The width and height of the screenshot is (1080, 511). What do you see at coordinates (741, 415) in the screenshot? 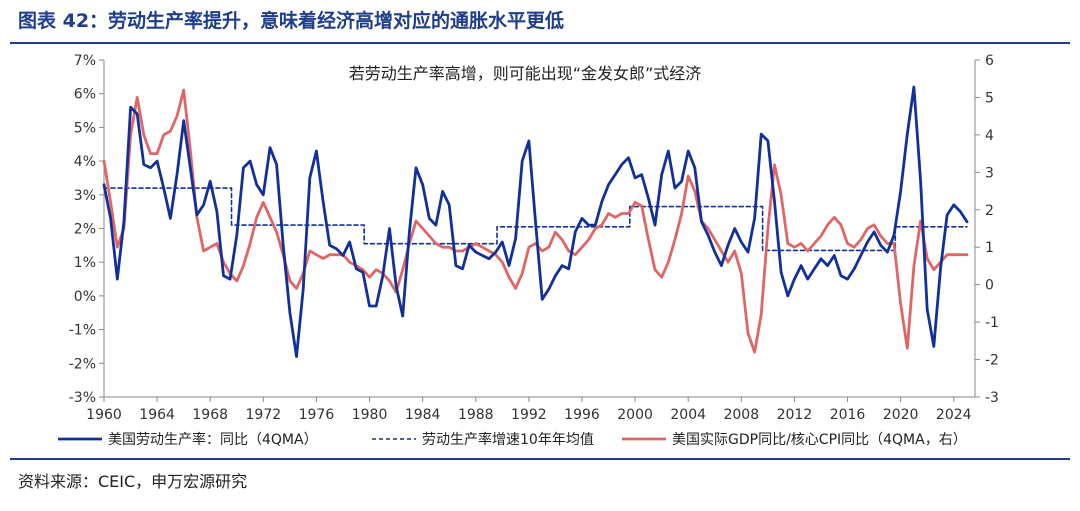
I see `x-axis-tick-label: 2008` at bounding box center [741, 415].